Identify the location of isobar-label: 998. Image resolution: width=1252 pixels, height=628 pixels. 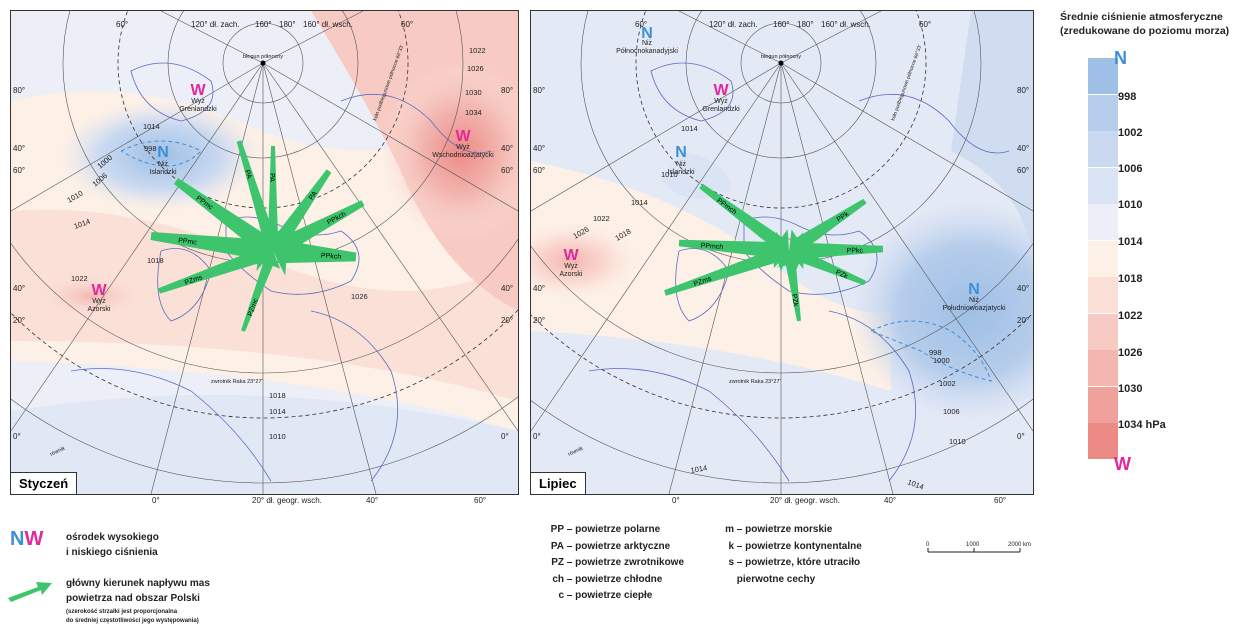
(935, 352).